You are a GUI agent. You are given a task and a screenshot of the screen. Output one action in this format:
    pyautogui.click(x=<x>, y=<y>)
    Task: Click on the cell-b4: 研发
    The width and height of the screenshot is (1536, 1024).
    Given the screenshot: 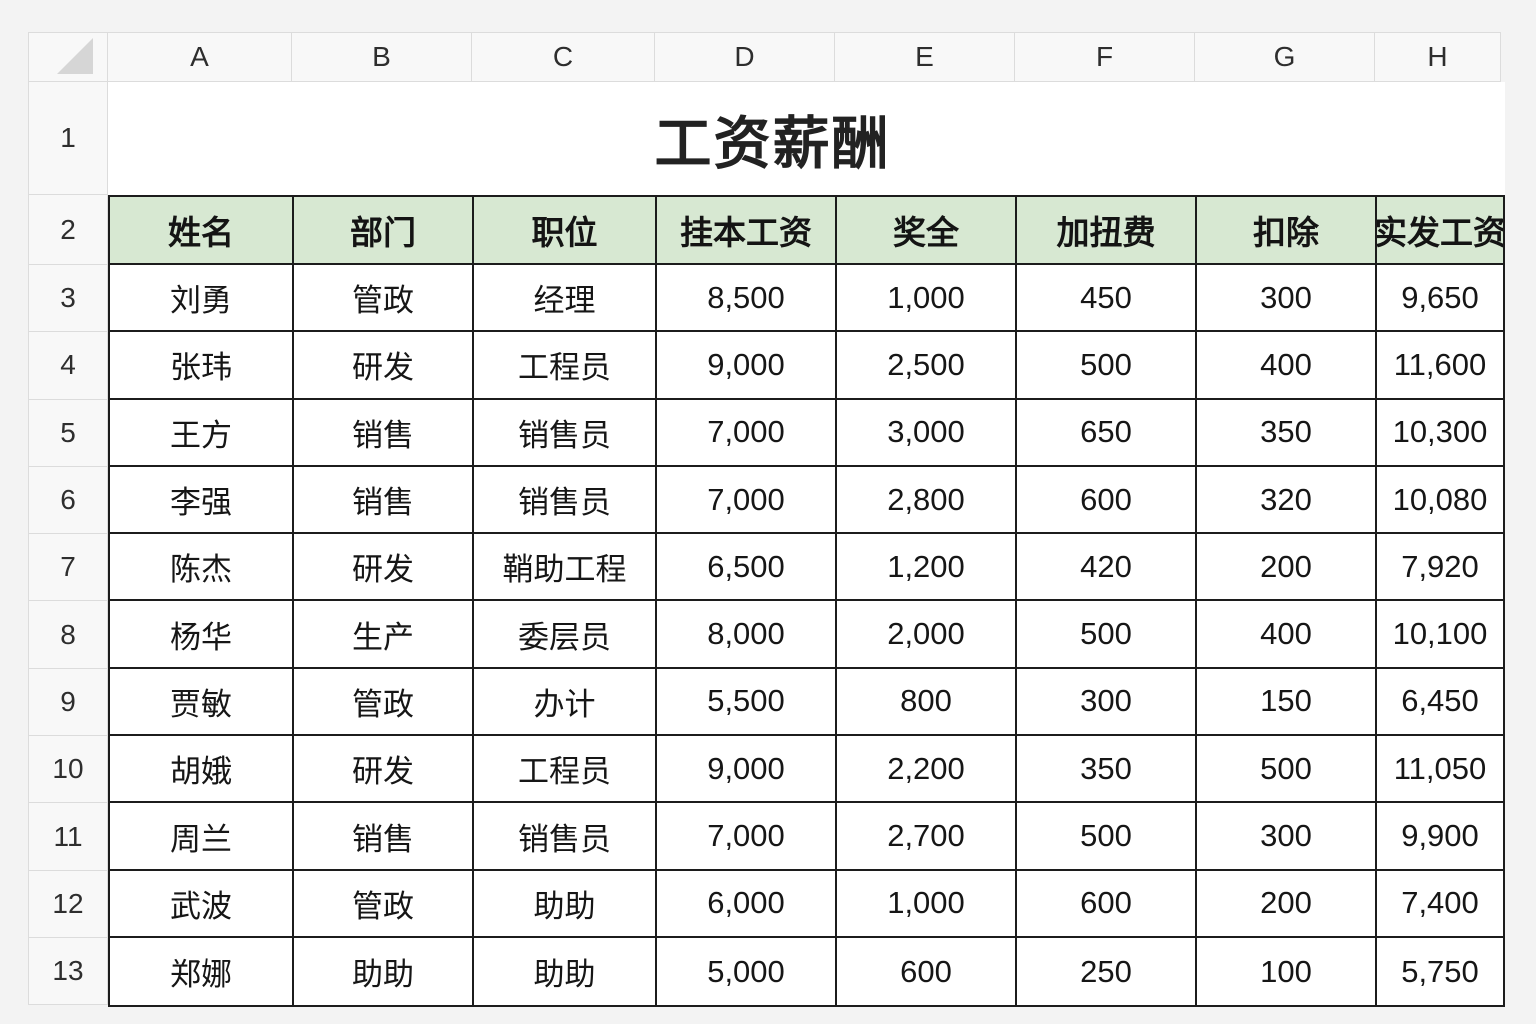 What is the action you would take?
    pyautogui.click(x=384, y=365)
    